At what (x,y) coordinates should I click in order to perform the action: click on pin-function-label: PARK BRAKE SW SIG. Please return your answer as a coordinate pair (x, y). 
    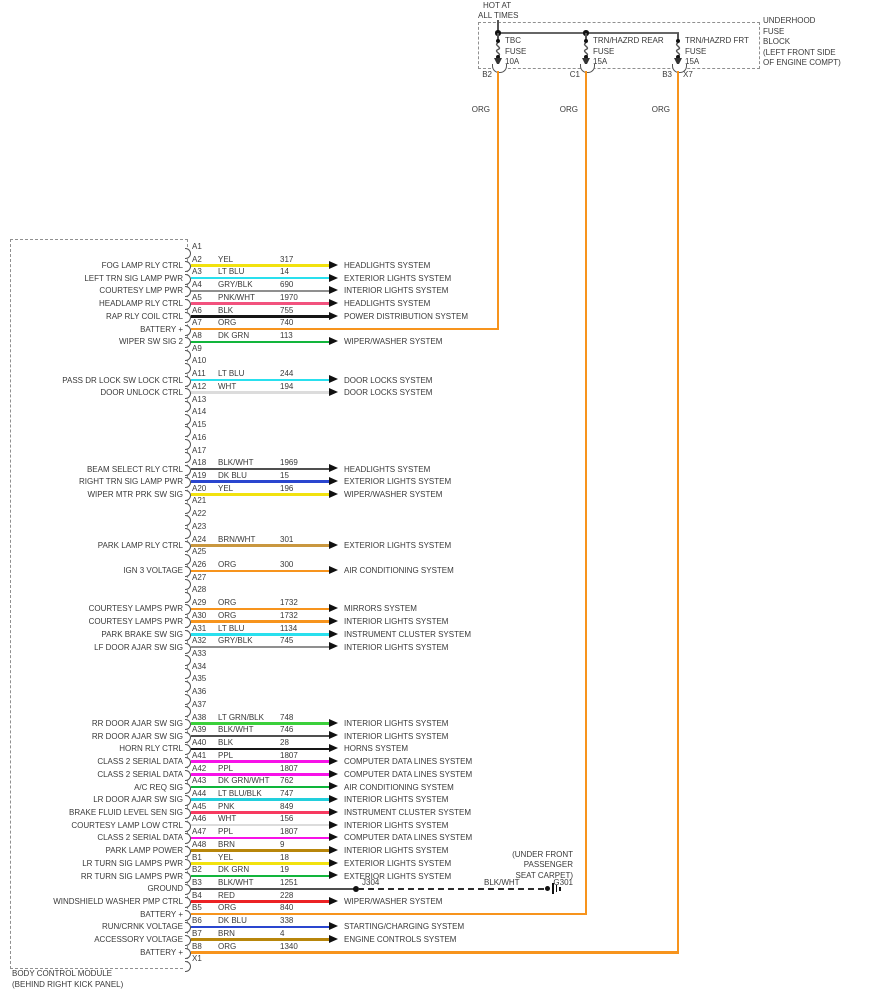
    Looking at the image, I should click on (142, 634).